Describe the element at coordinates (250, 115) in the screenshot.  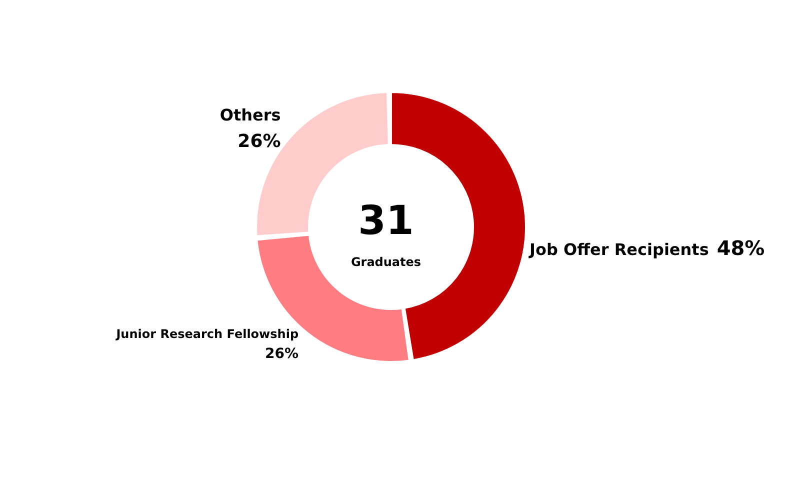
I see `slice-label: Others` at that location.